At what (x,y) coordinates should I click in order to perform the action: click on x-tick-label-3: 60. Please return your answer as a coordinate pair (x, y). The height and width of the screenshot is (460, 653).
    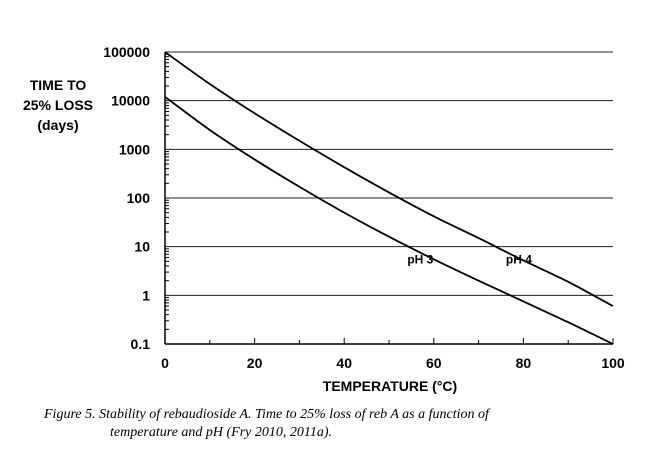
    Looking at the image, I should click on (434, 363).